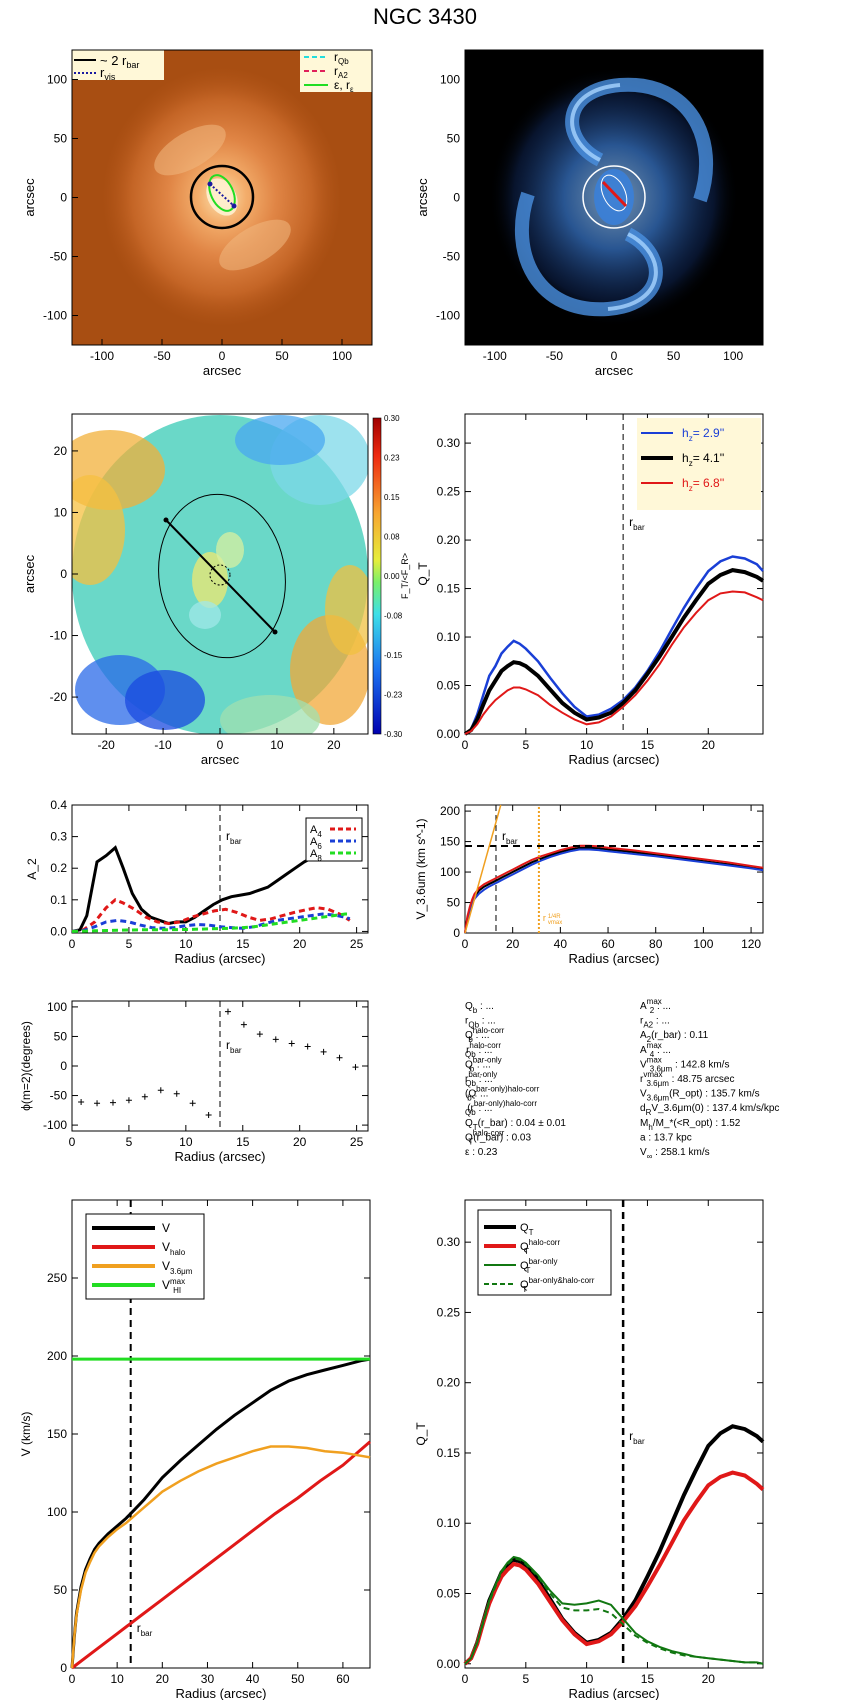 This screenshot has height=1700, width=850. I want to click on x-tick-label: 30, so click(208, 1679).